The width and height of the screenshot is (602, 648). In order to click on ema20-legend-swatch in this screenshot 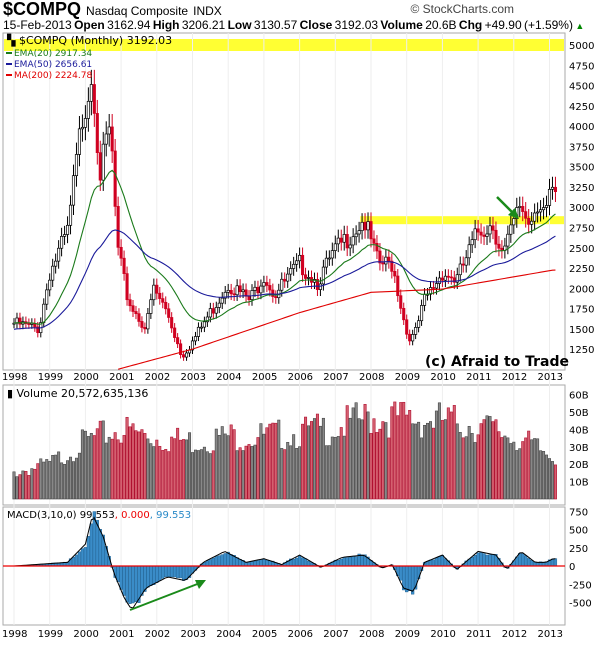, I will do `click(9, 53)`.